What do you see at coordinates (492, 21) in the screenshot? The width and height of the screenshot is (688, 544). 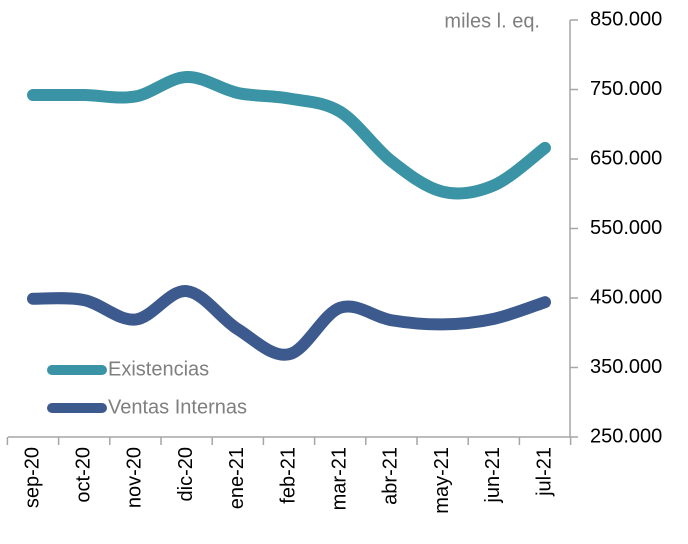 I see `unit-label: miles l. eq.` at bounding box center [492, 21].